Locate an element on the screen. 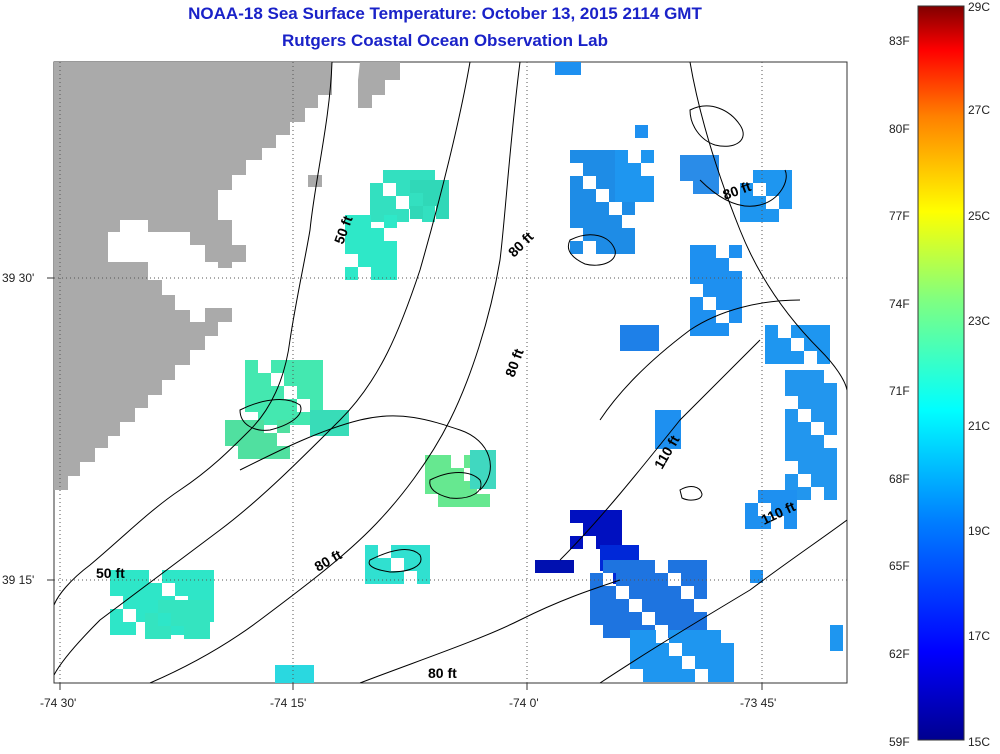  colorbar-label-f: 74F is located at coordinates (899, 304).